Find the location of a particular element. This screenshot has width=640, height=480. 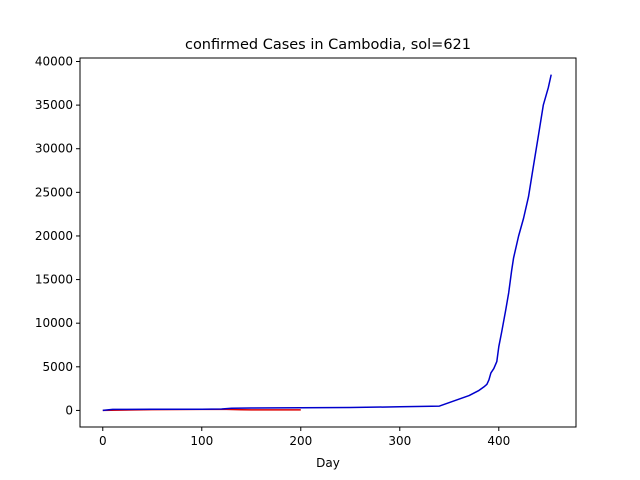

x-axis-label: Day is located at coordinates (328, 463).